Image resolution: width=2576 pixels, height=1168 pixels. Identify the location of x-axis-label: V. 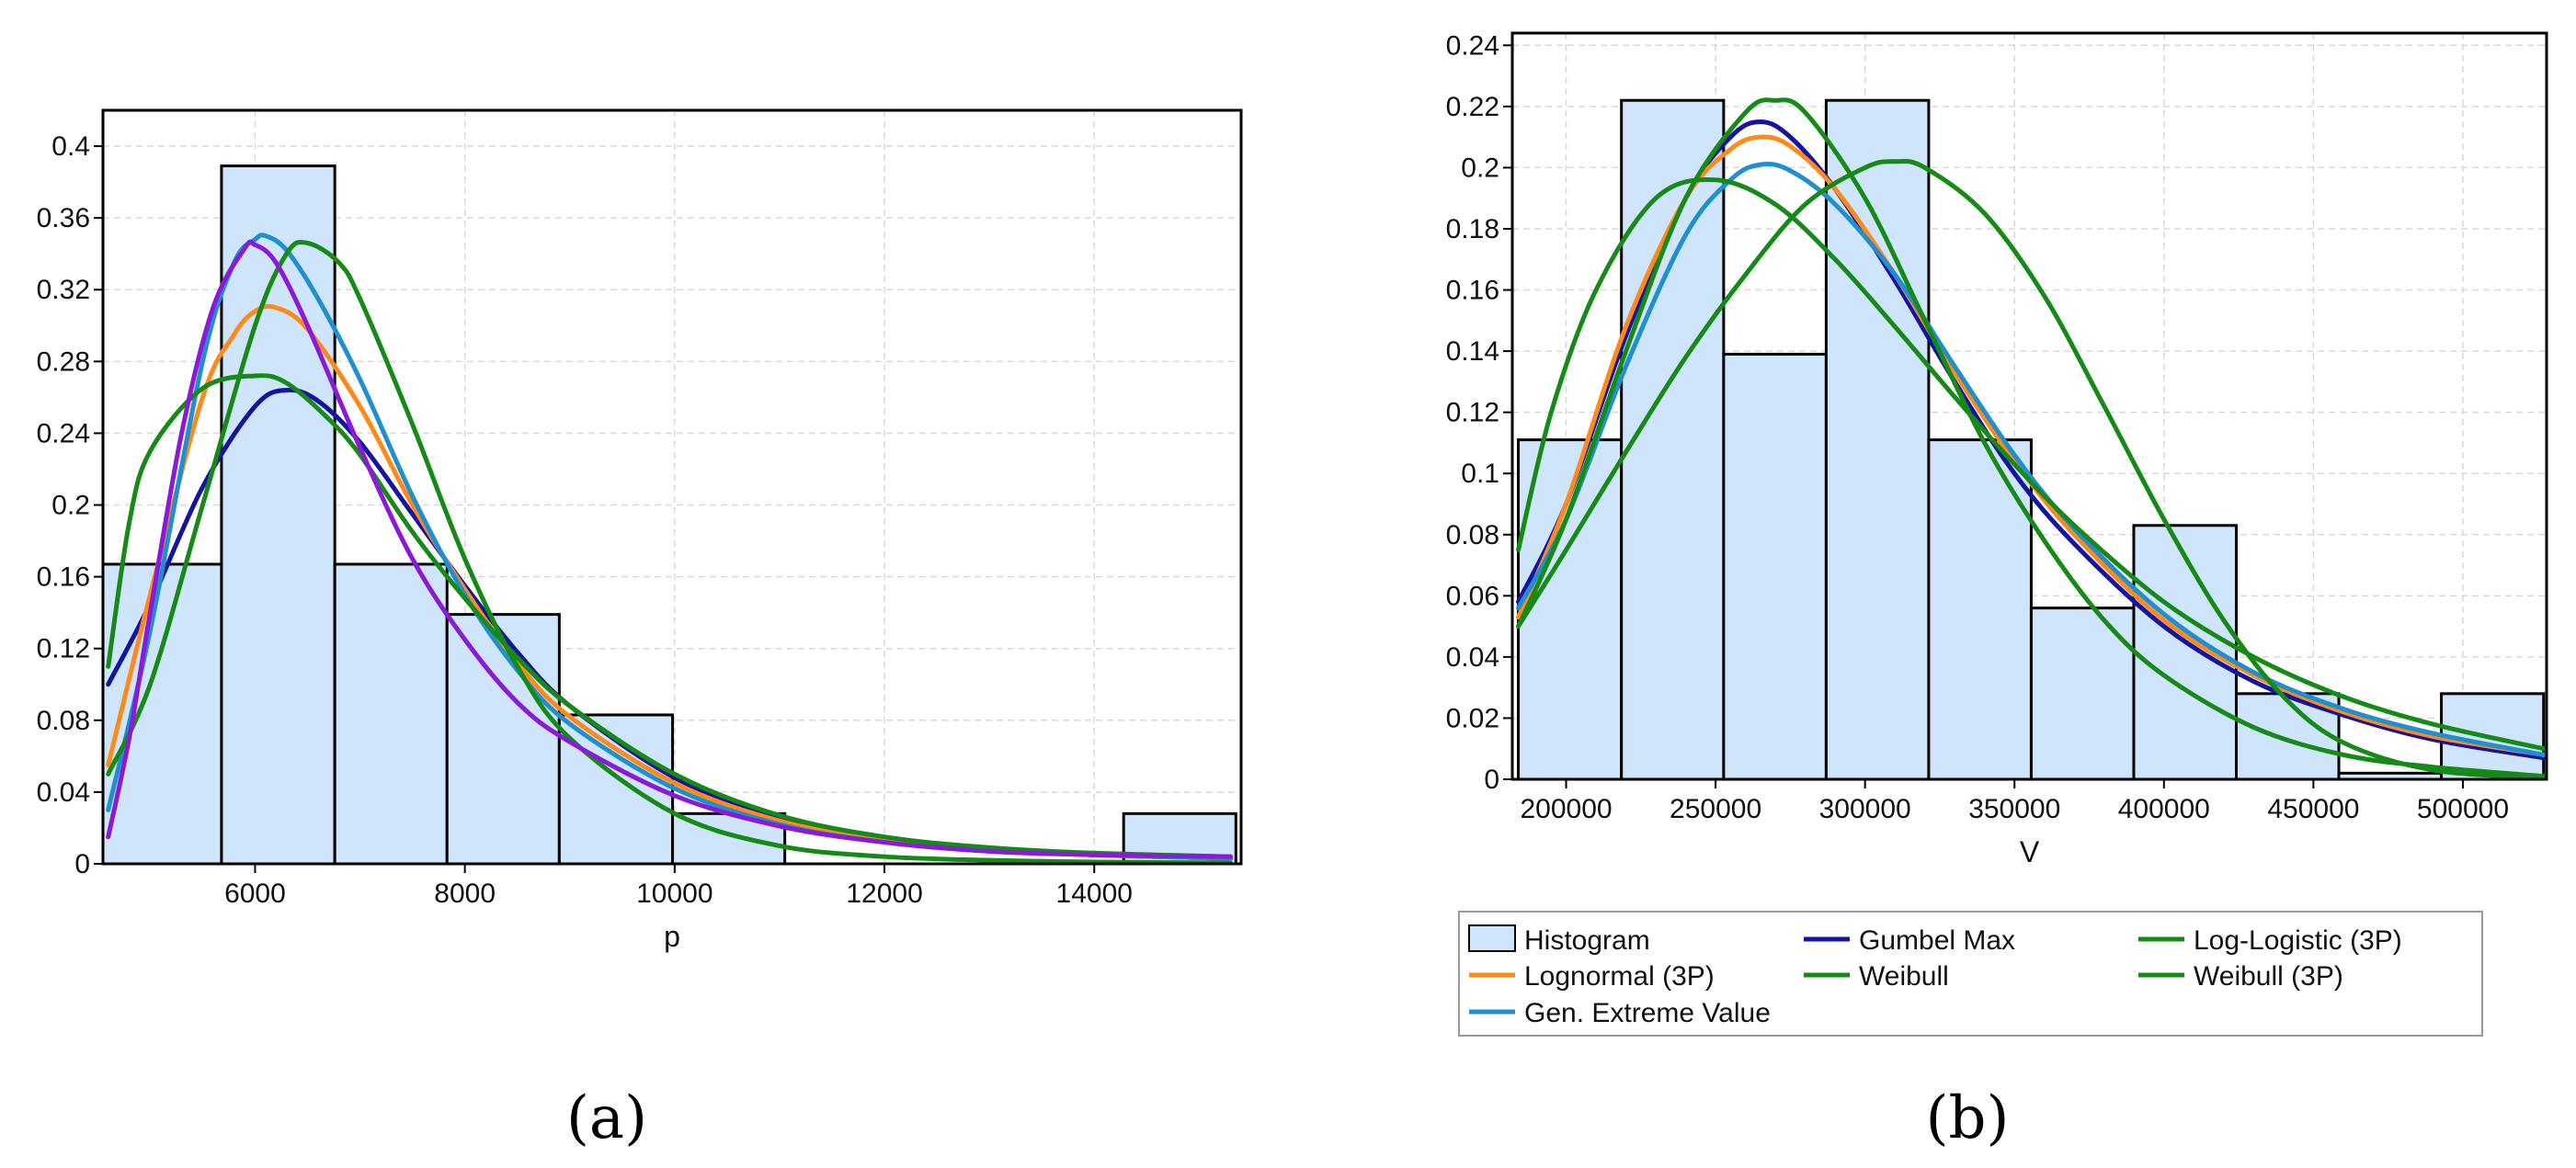
(2030, 851).